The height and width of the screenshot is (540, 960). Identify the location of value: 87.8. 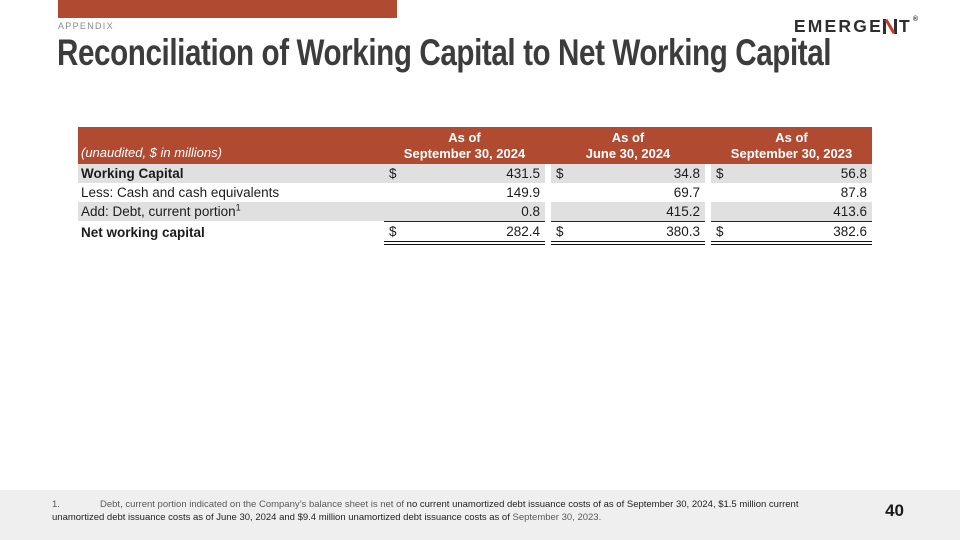
(853, 192).